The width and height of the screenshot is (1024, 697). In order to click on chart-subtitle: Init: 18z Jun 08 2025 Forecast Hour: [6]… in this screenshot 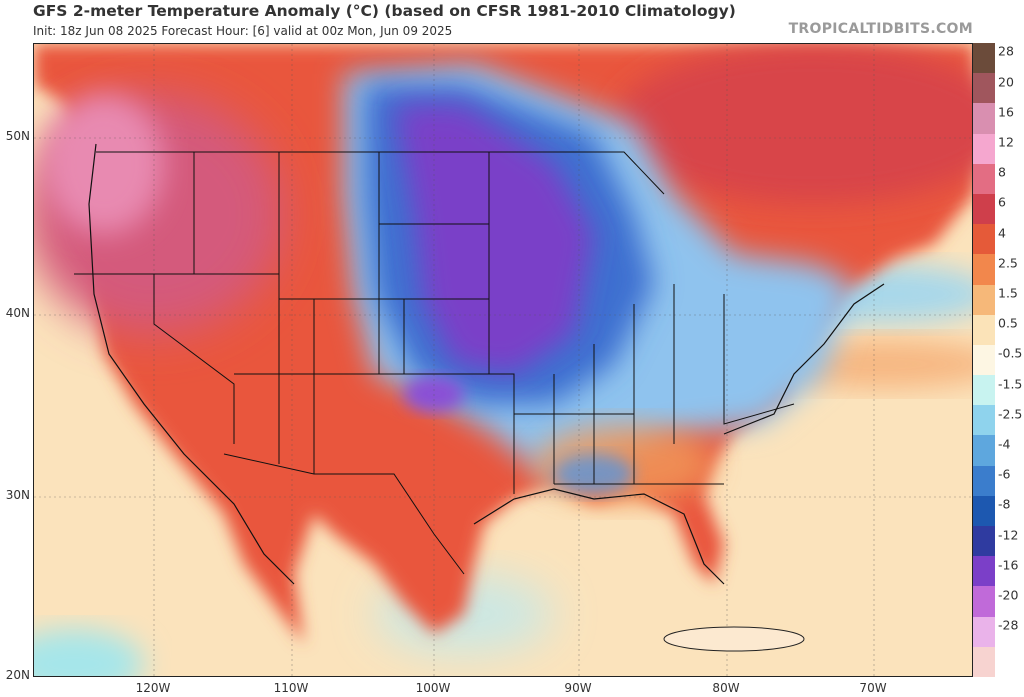, I will do `click(243, 31)`.